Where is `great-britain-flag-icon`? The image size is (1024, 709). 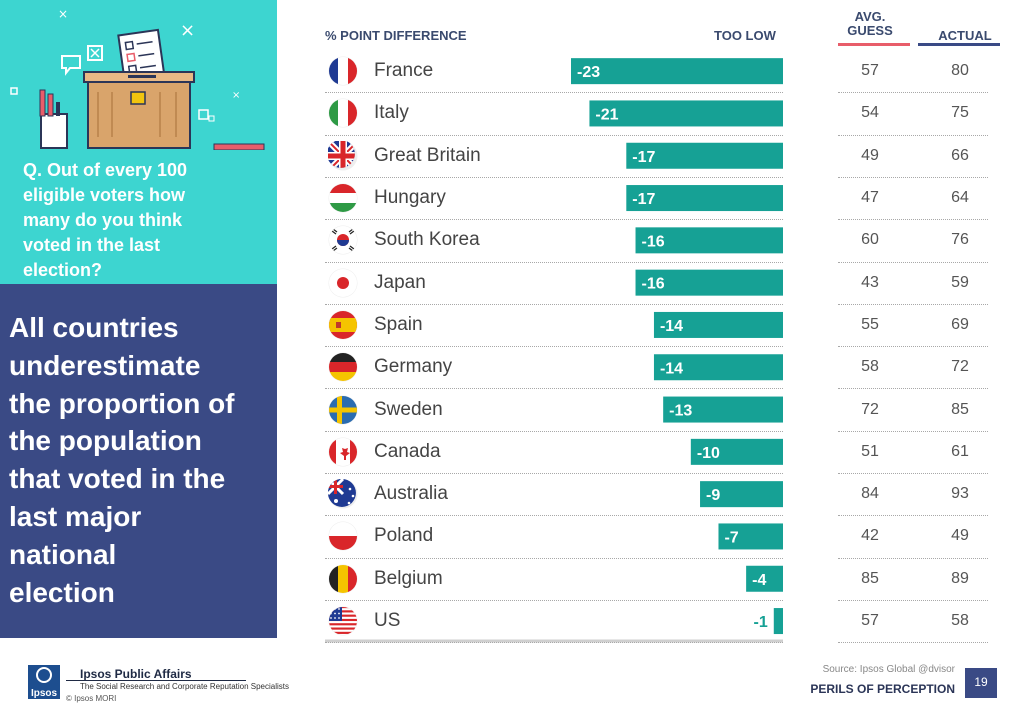 great-britain-flag-icon is located at coordinates (343, 156).